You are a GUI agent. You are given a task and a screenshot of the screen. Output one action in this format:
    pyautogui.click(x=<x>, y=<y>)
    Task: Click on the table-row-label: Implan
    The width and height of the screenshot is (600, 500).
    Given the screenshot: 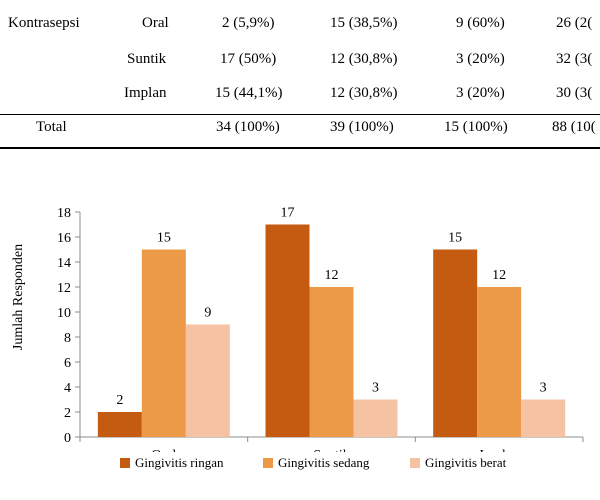 What is the action you would take?
    pyautogui.click(x=145, y=93)
    